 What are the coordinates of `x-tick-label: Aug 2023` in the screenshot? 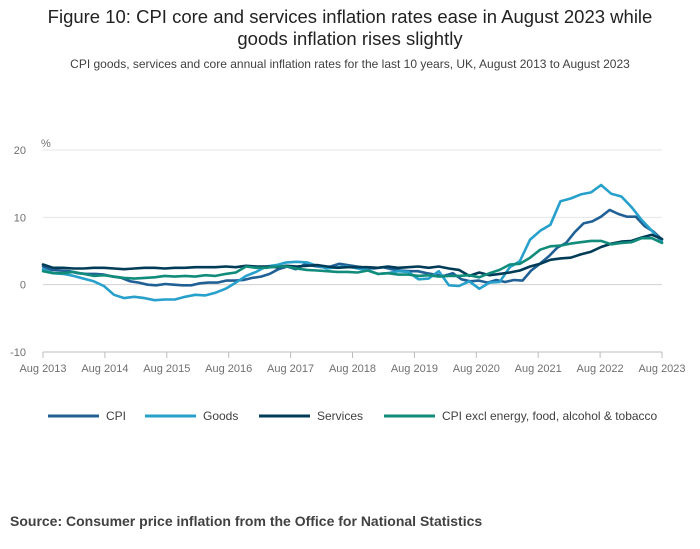 It's located at (661, 369).